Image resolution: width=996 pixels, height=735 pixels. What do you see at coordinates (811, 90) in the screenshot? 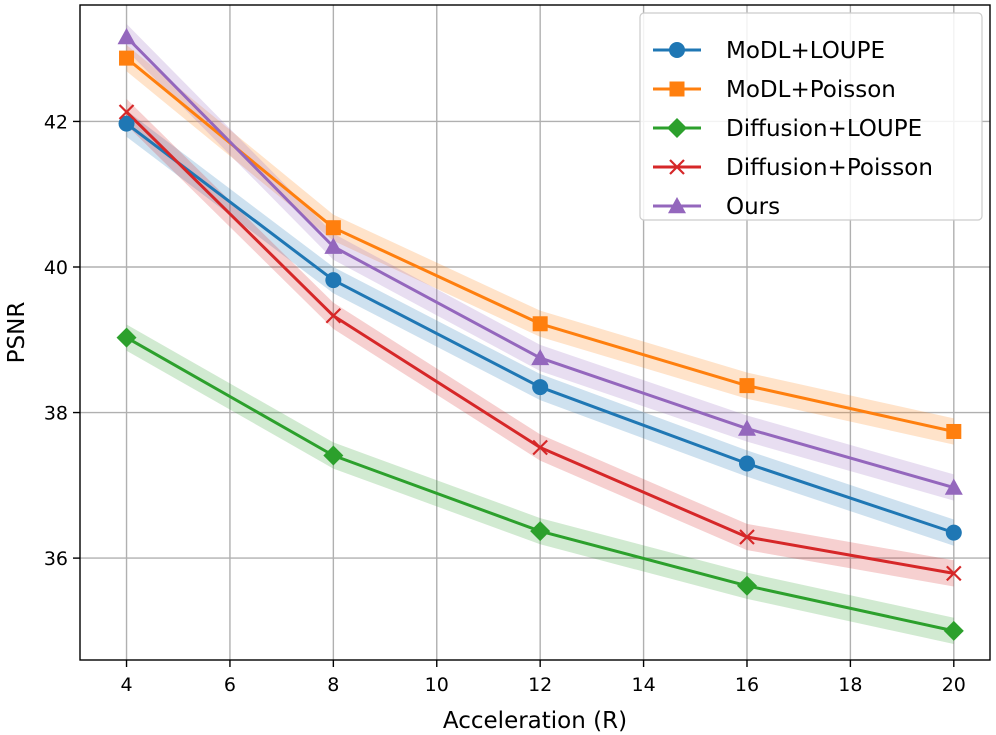
I see `legend-label: MoDL+Poisson` at bounding box center [811, 90].